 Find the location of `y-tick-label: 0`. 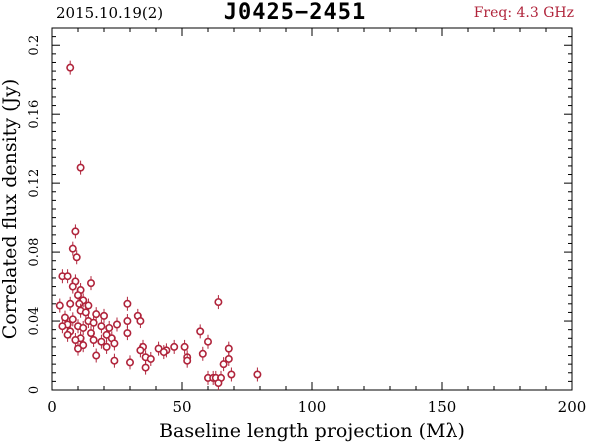

y-tick-label: 0 is located at coordinates (34, 390).